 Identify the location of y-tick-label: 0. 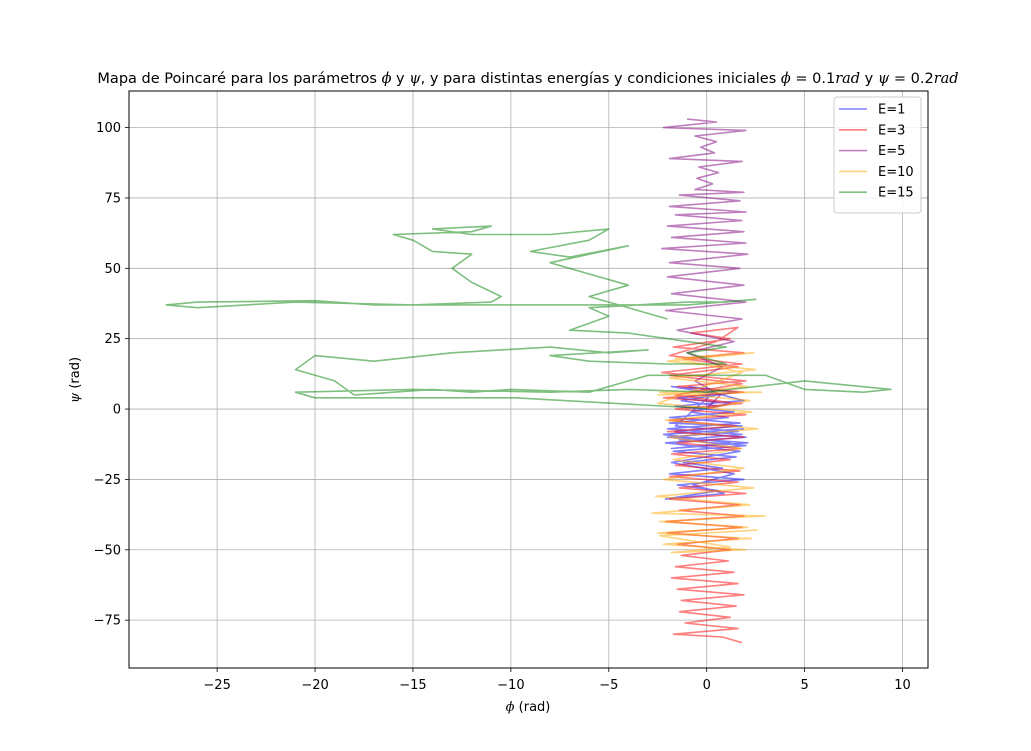
(117, 410).